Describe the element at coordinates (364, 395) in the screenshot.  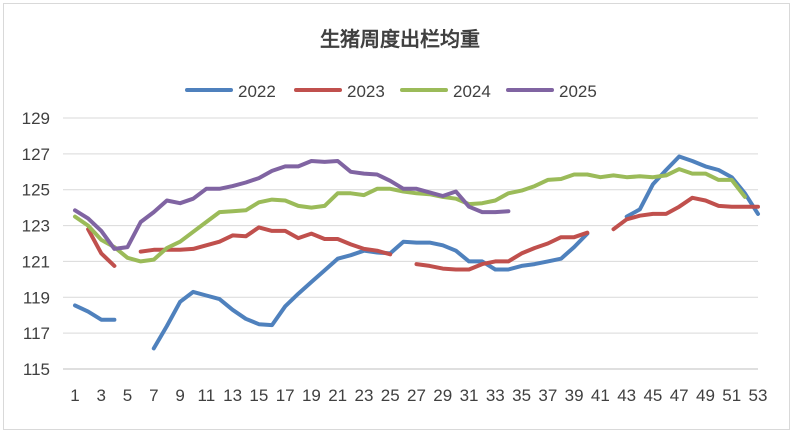
I see `x-tick-label: 23` at that location.